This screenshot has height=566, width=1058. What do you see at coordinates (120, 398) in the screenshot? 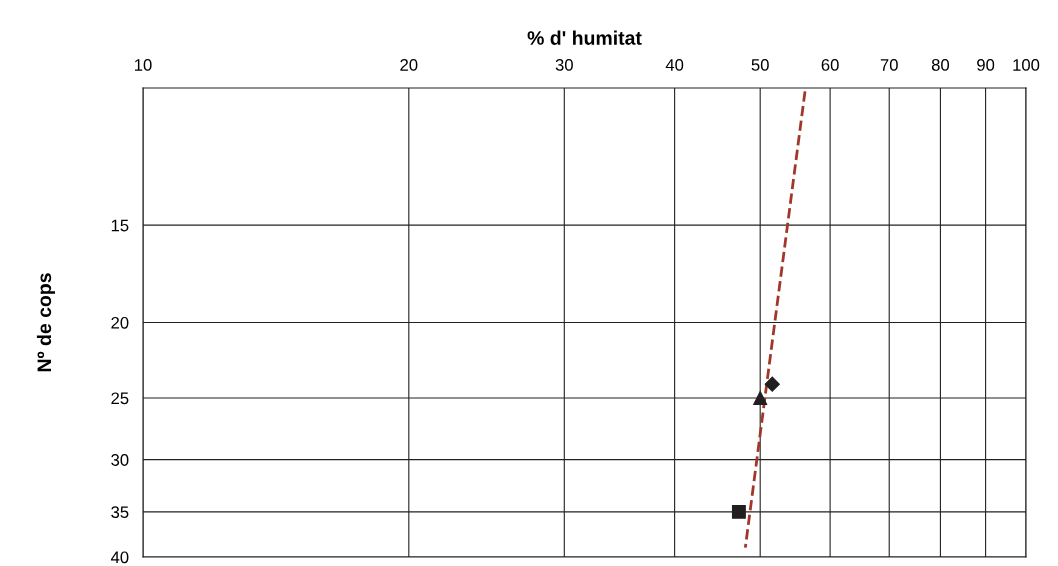
I see `y-tick-label: 25` at bounding box center [120, 398].